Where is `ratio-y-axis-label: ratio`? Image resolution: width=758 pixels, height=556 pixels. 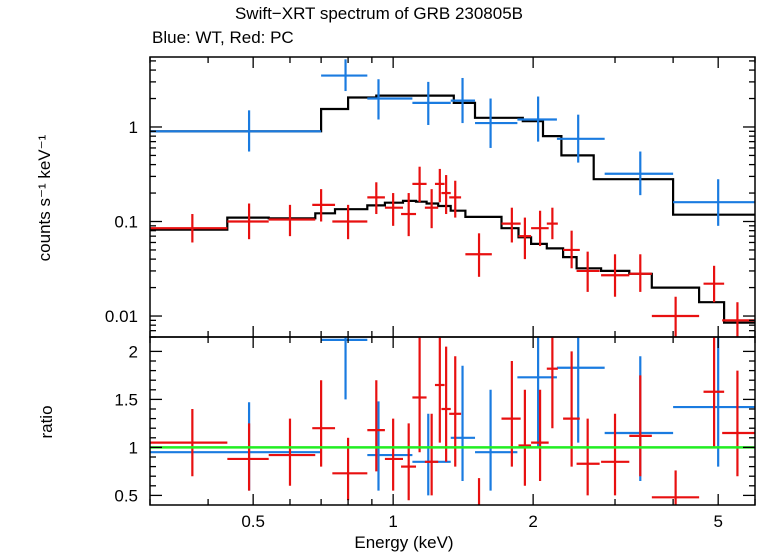 ratio-y-axis-label: ratio is located at coordinates (46, 422).